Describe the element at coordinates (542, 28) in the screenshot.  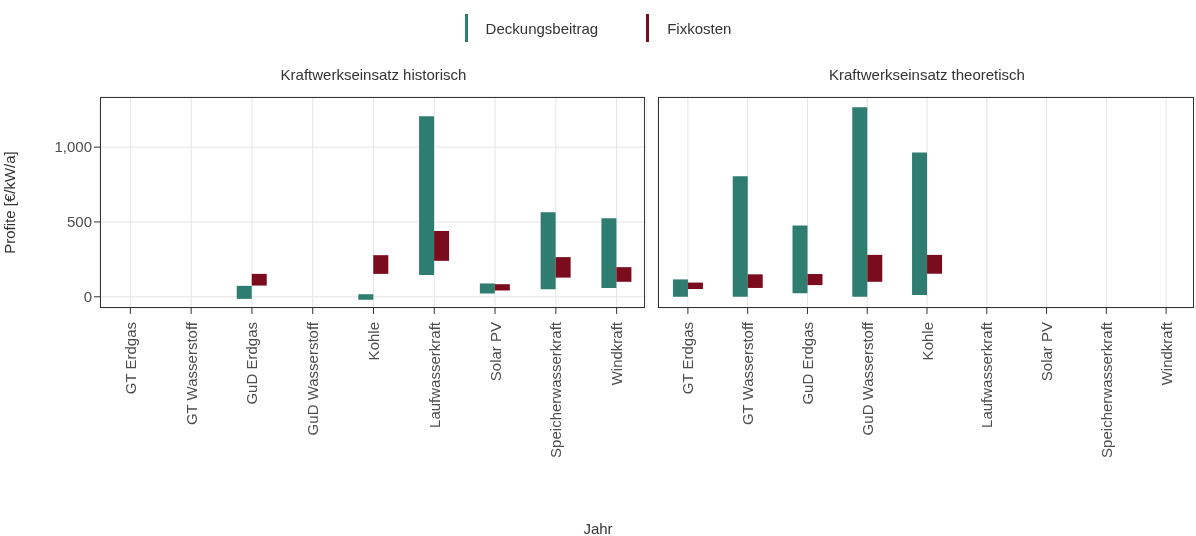
I see `legend-label: Deckungsbeitrag` at that location.